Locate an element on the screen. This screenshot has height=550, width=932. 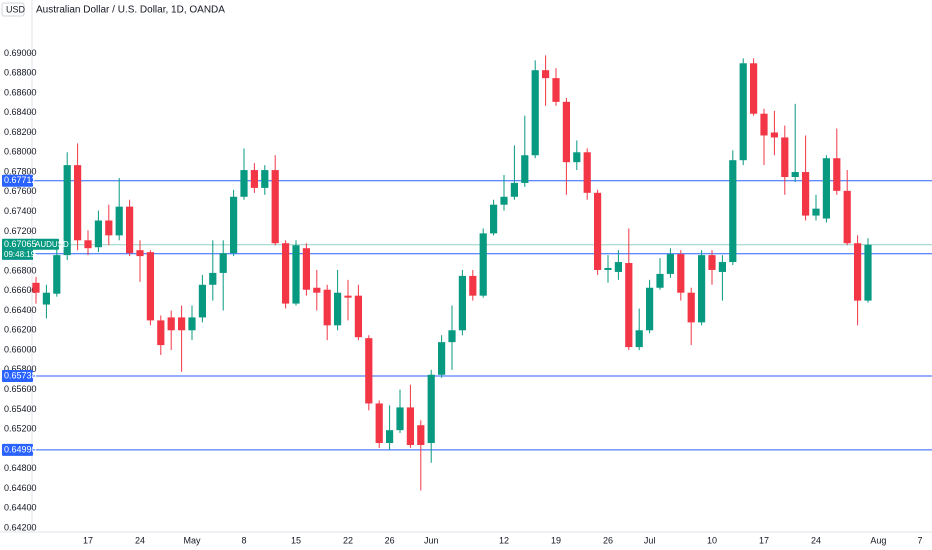
y-tick-label: 0.68800 is located at coordinates (20, 73).